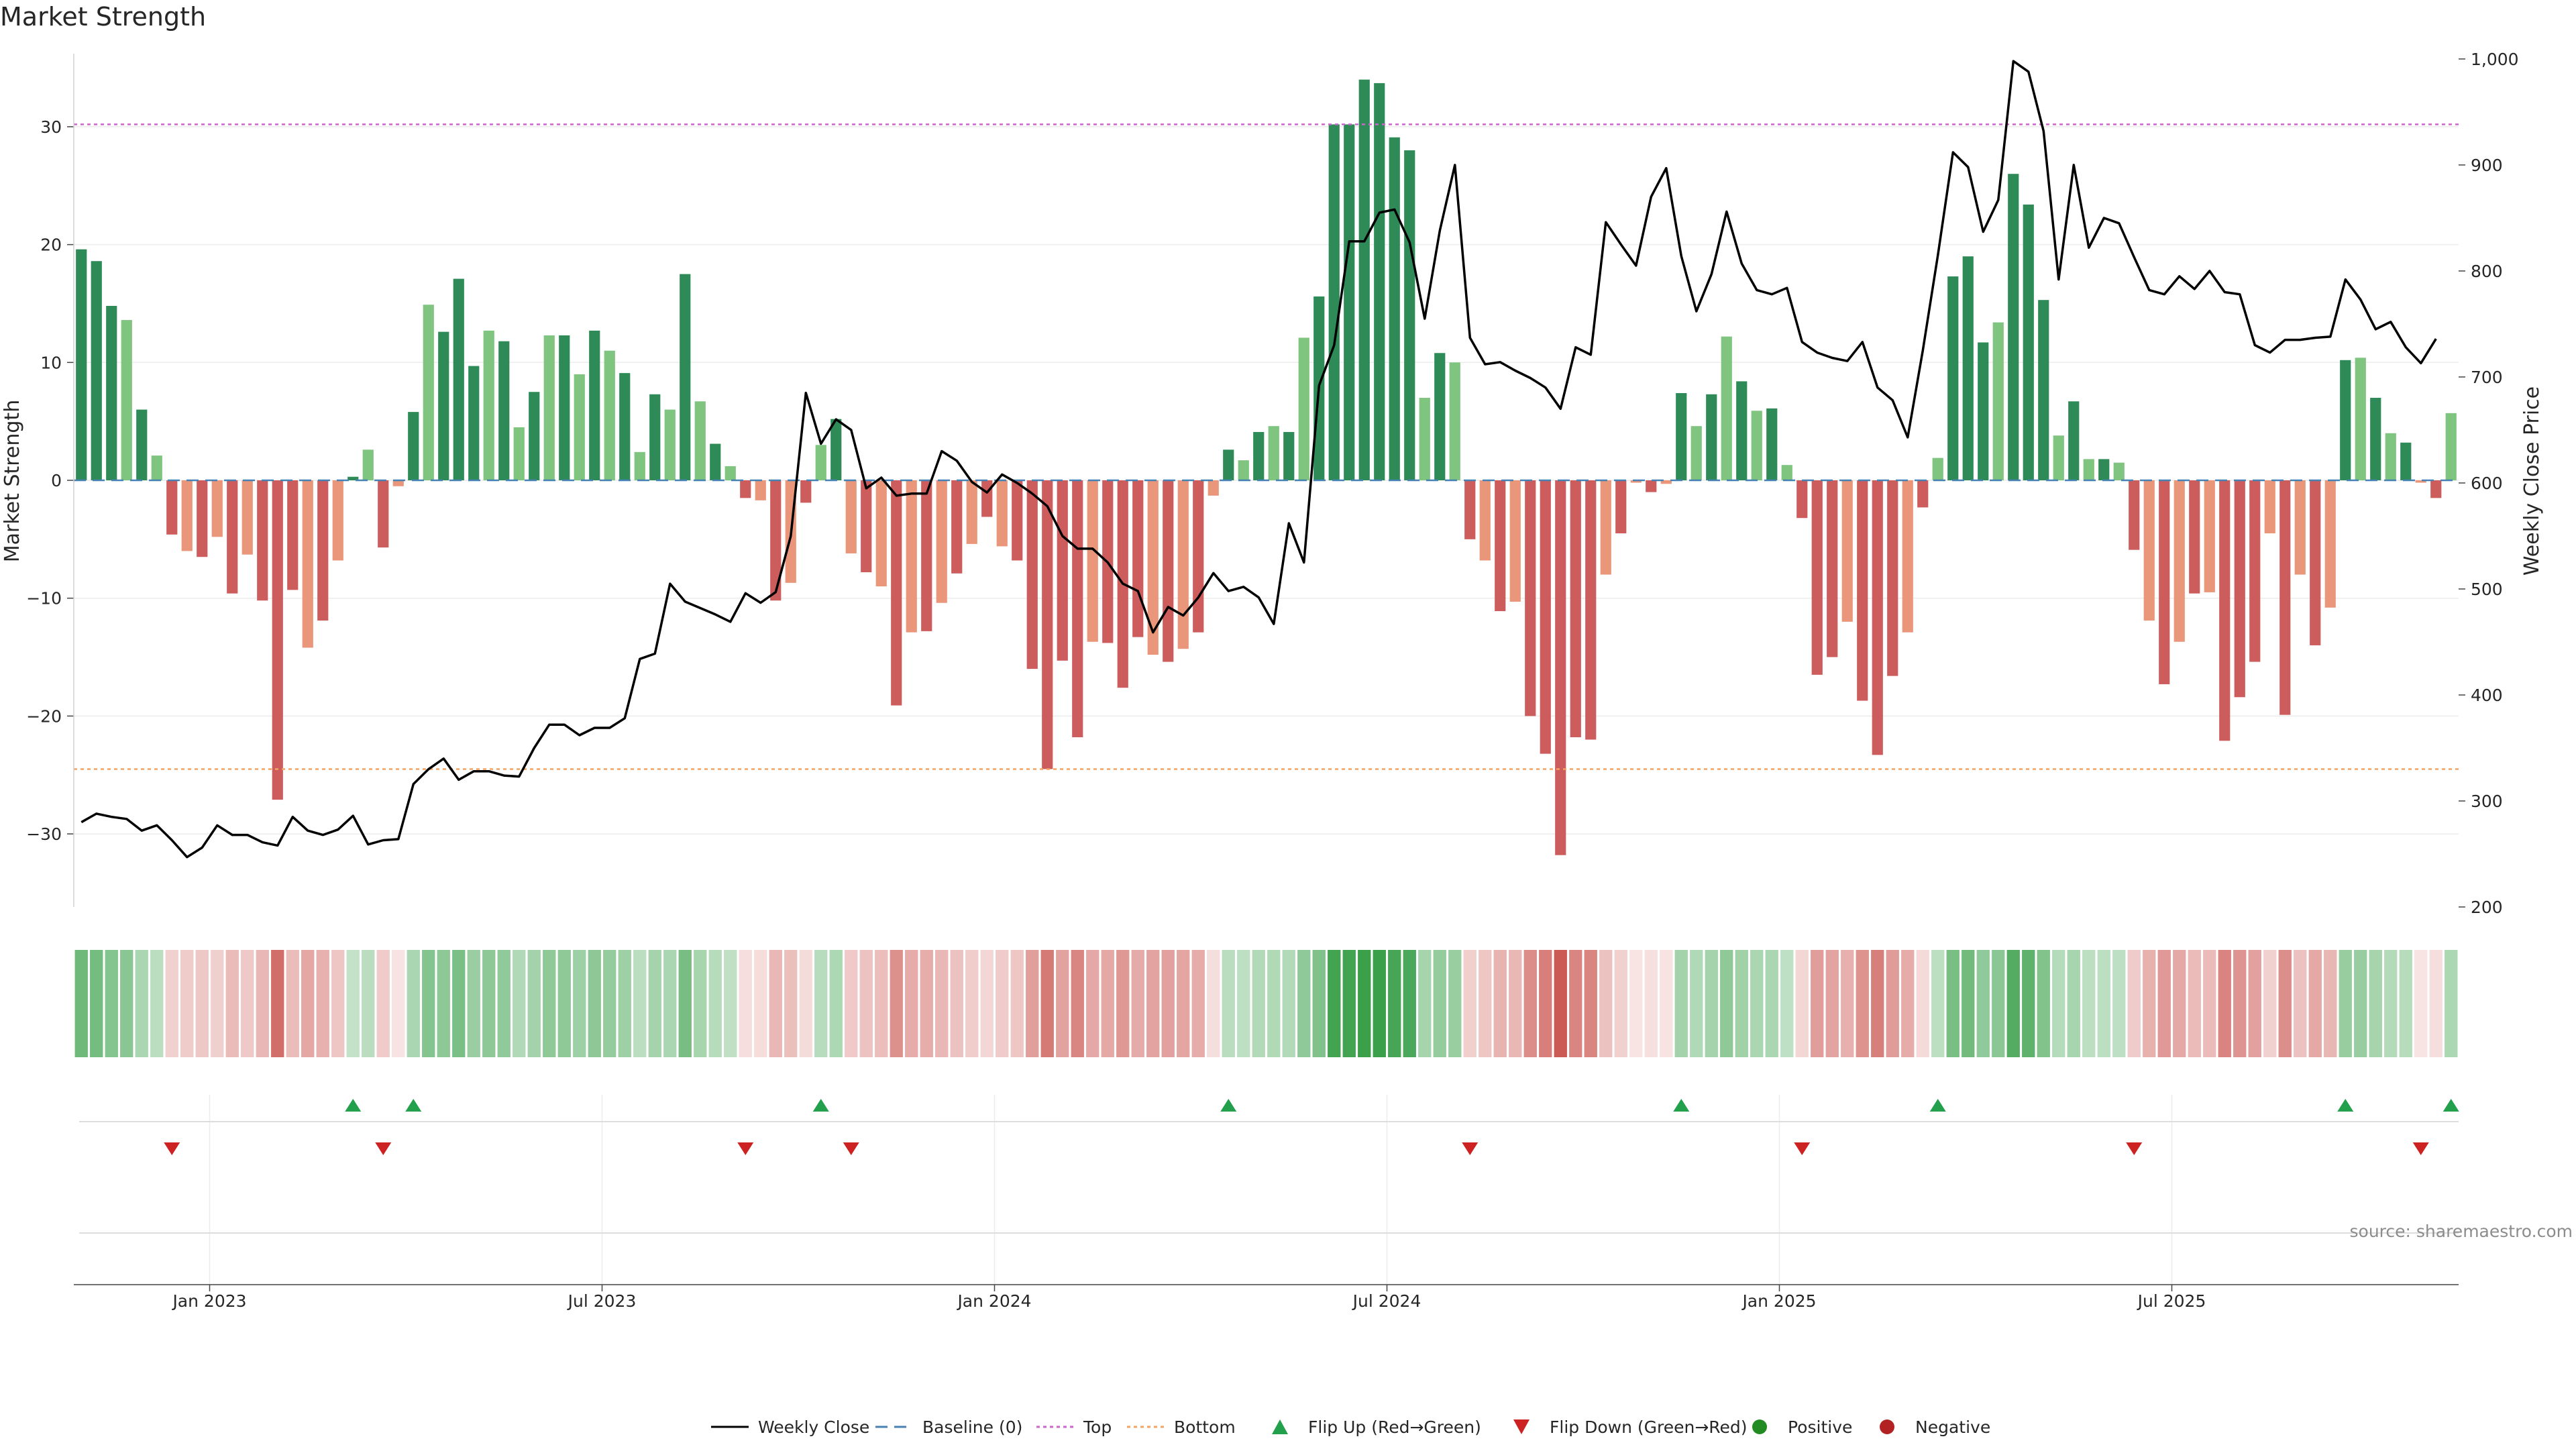 The height and width of the screenshot is (1449, 2576). Describe the element at coordinates (413, 1105) in the screenshot. I see `flip-up-marker` at that location.